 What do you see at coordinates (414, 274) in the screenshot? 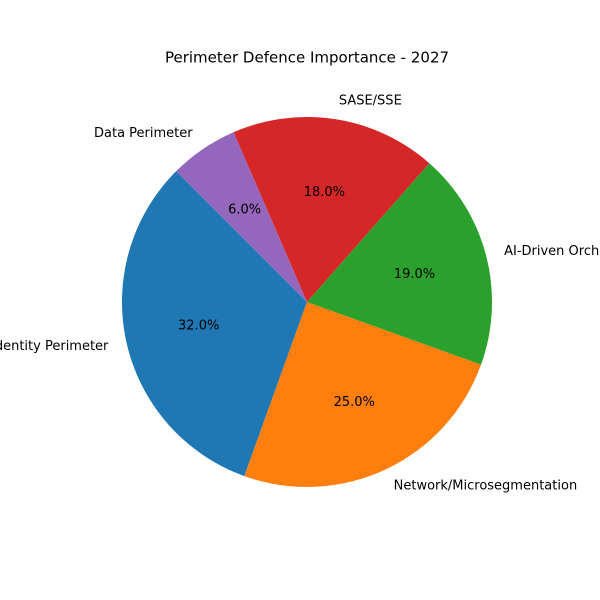
I see `percent-label: 19.0%` at bounding box center [414, 274].